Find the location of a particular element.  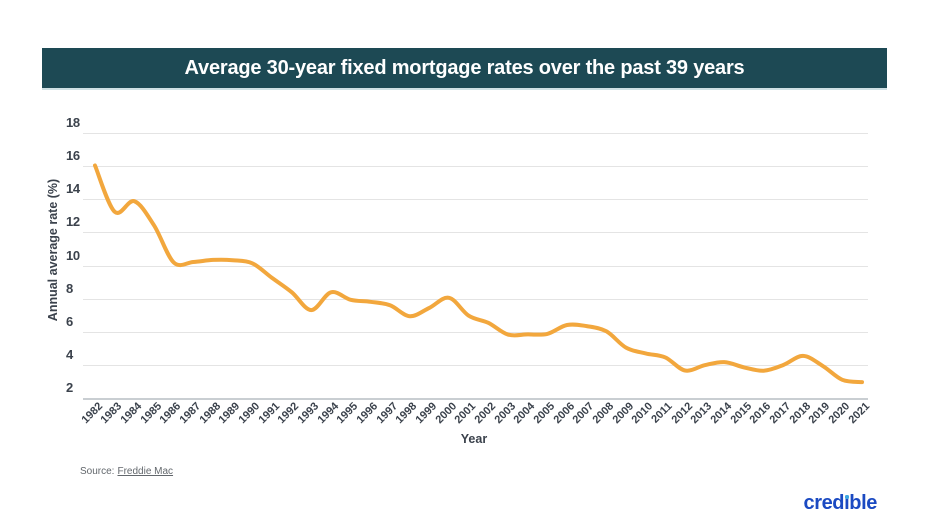

x-tick-label: 2008 is located at coordinates (603, 413).